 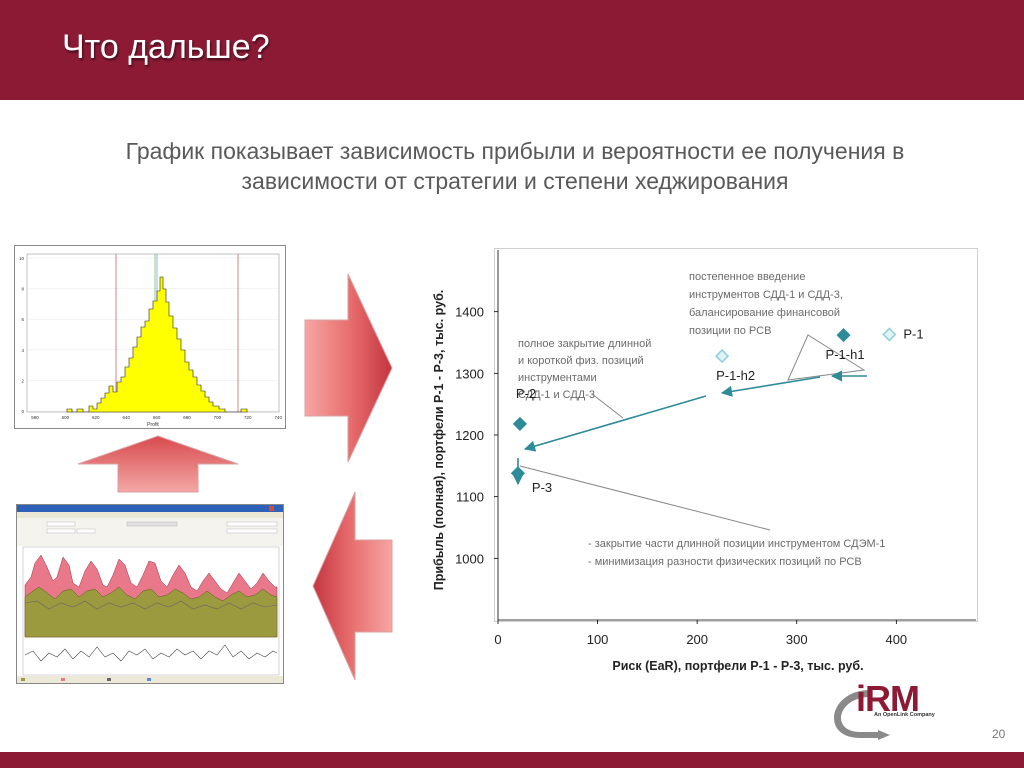 I want to click on histogram-y-tick-label: 6, so click(x=22, y=319).